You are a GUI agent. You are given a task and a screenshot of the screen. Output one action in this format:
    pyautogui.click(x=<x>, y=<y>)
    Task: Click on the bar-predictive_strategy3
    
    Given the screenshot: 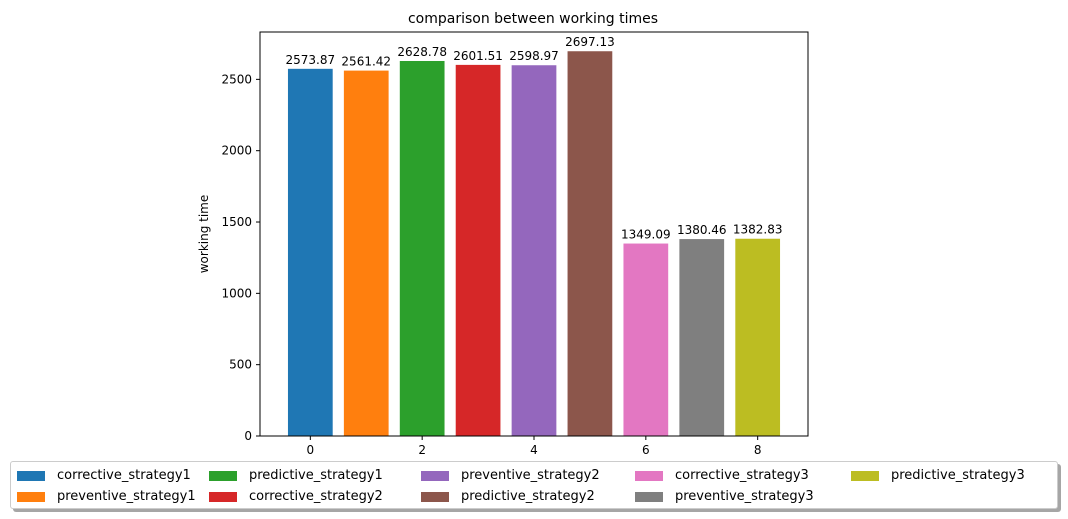 What is the action you would take?
    pyautogui.click(x=758, y=337)
    